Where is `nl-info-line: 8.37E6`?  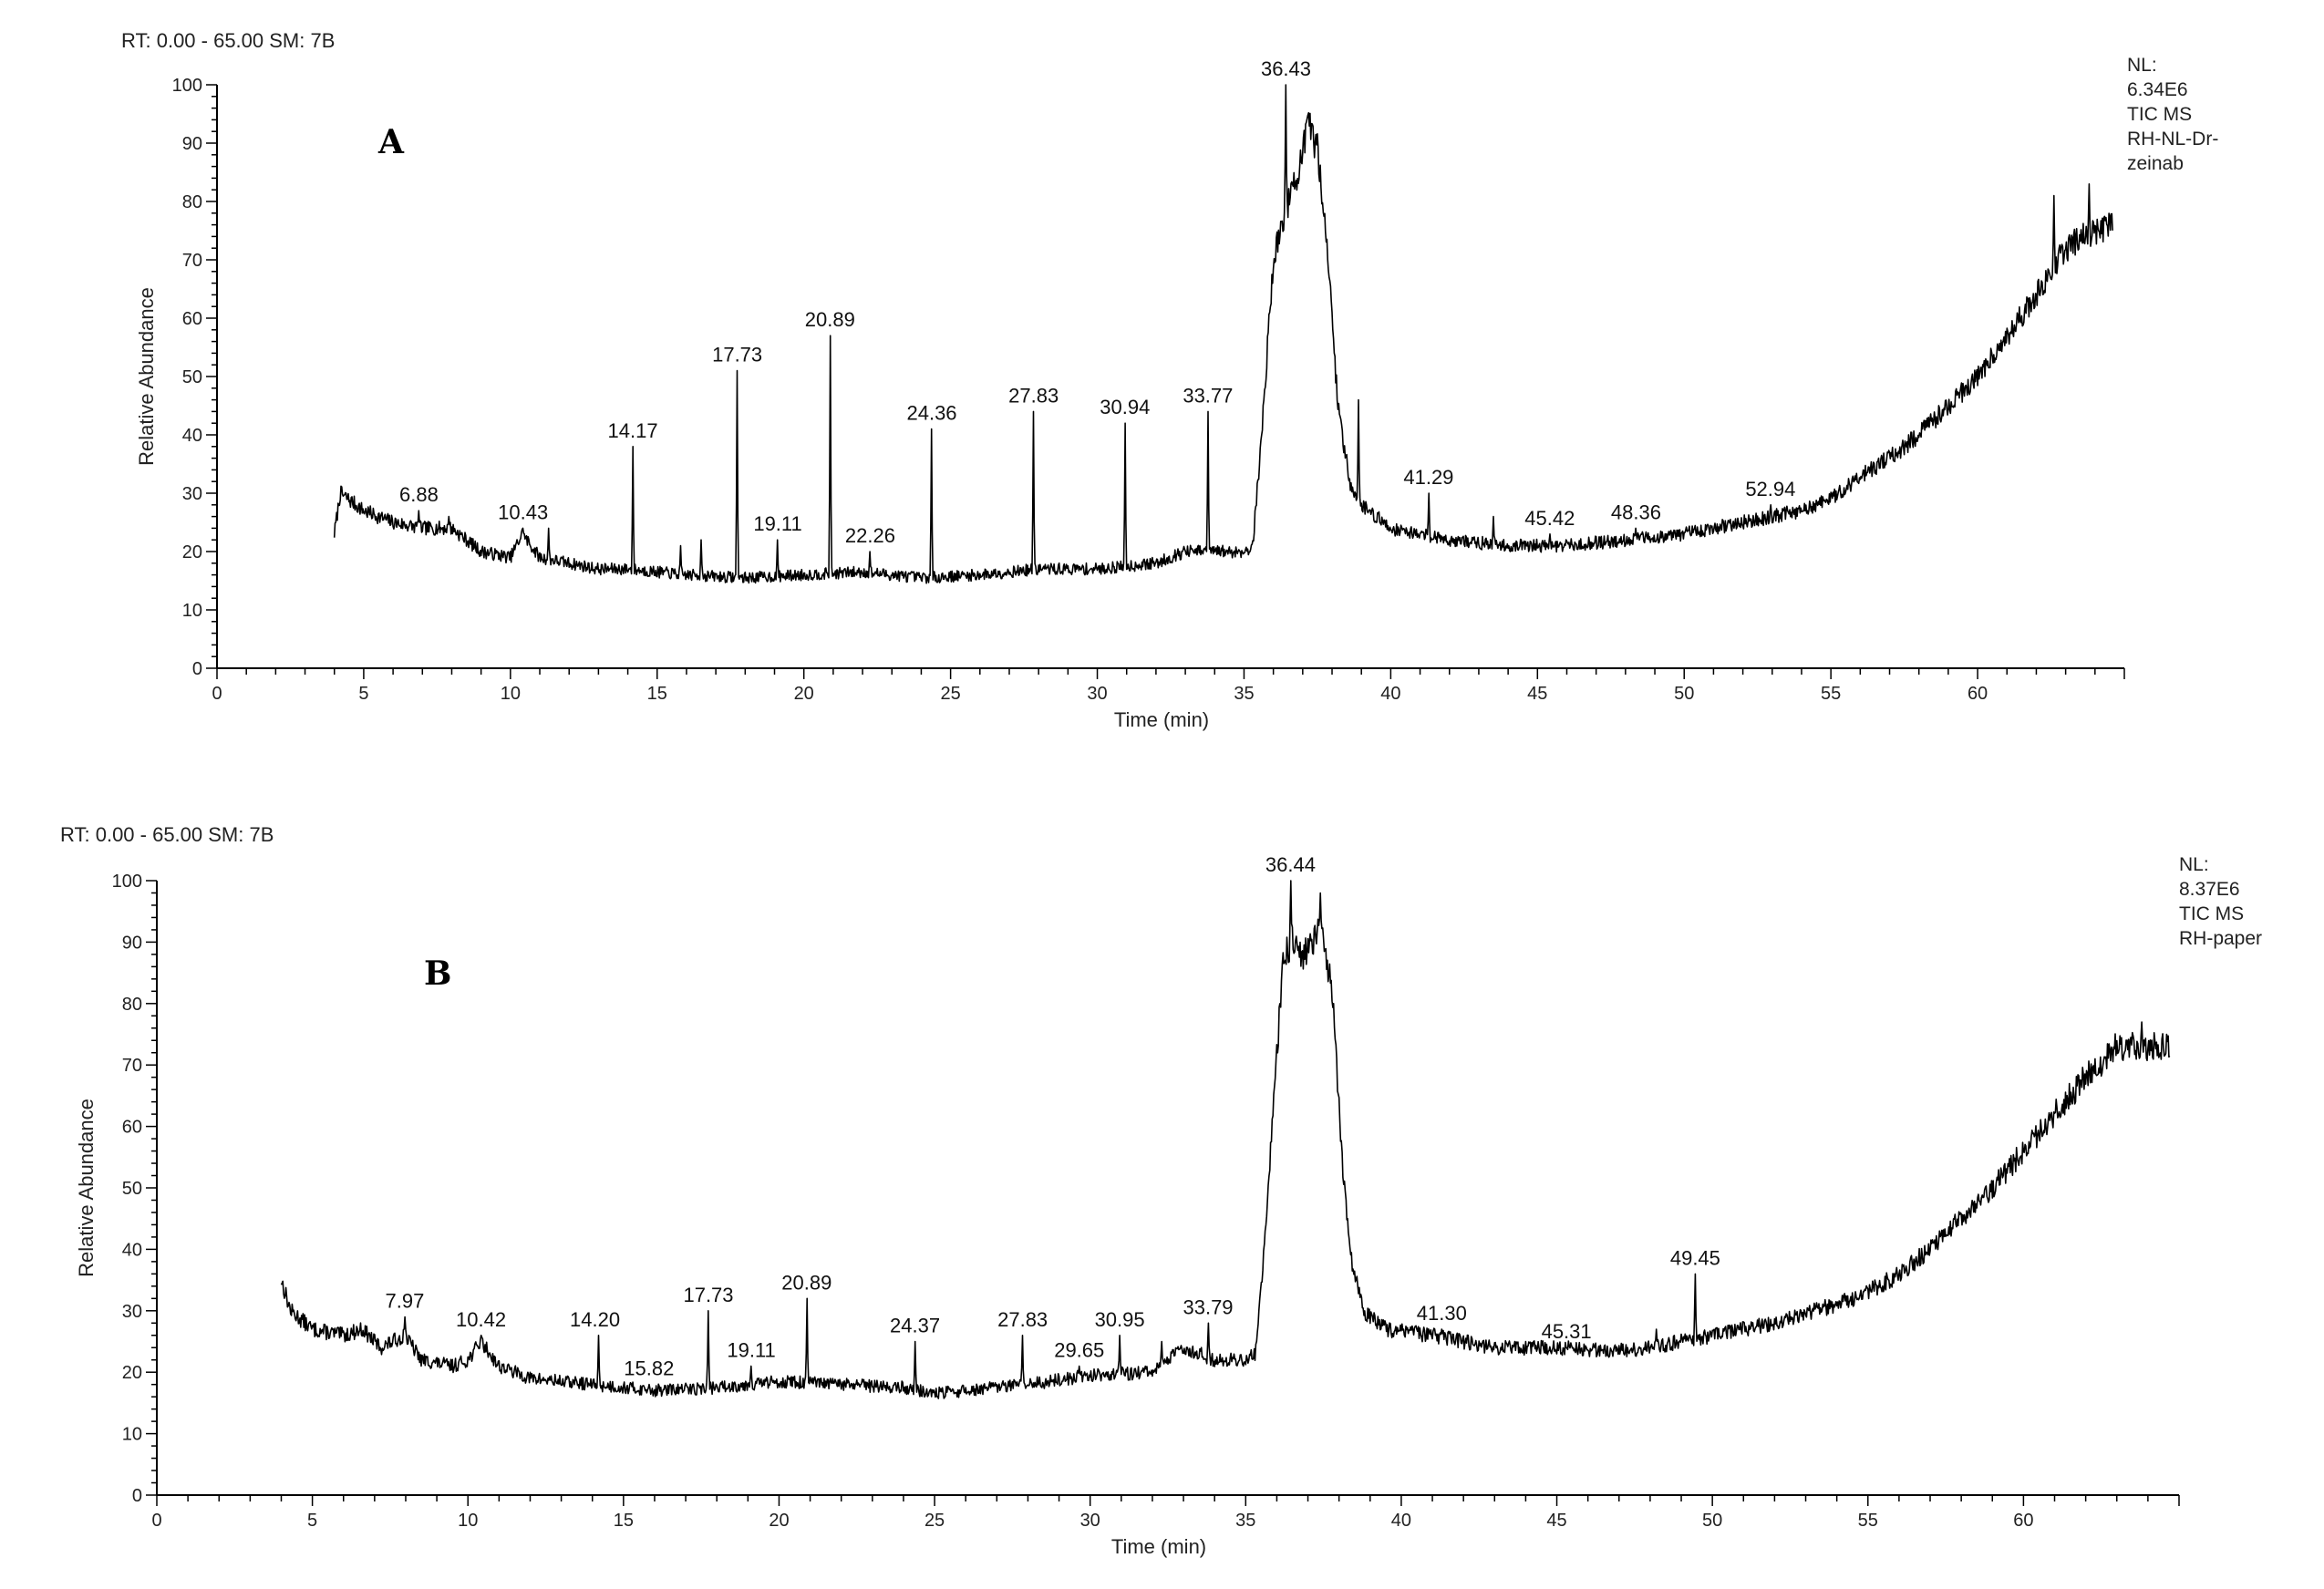
nl-info-line: 8.37E6 is located at coordinates (2210, 890).